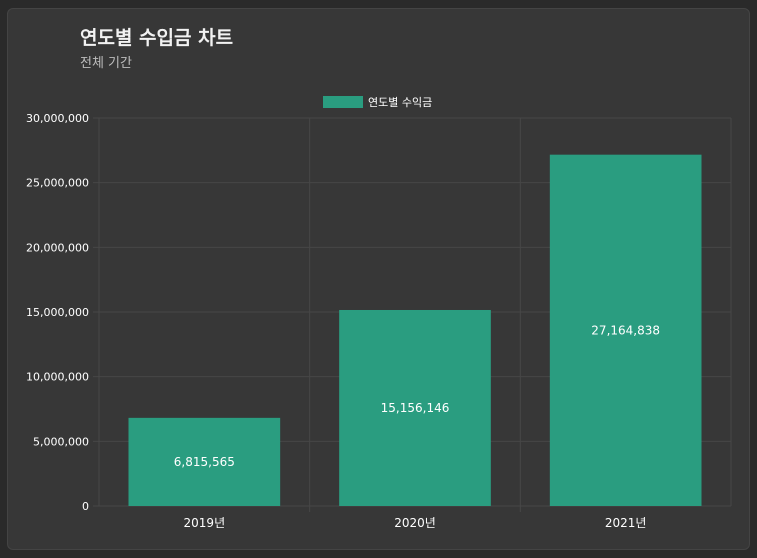  I want to click on y-tick-label: 15,000,000, so click(57, 312).